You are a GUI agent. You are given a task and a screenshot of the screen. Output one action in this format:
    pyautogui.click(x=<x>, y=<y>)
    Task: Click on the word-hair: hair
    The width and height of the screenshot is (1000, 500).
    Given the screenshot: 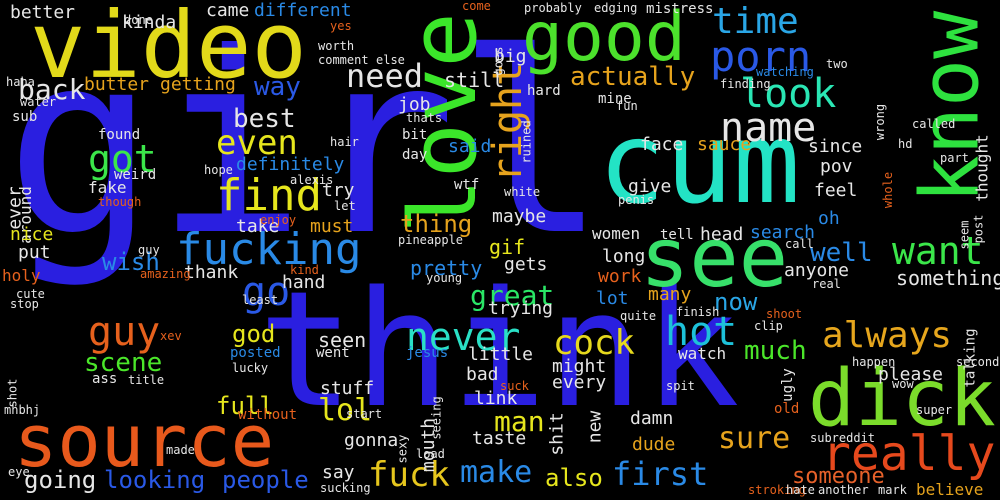 What is the action you would take?
    pyautogui.click(x=344, y=142)
    